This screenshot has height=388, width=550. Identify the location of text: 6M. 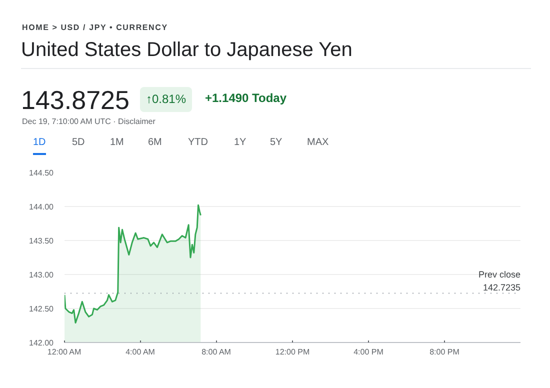
(155, 143).